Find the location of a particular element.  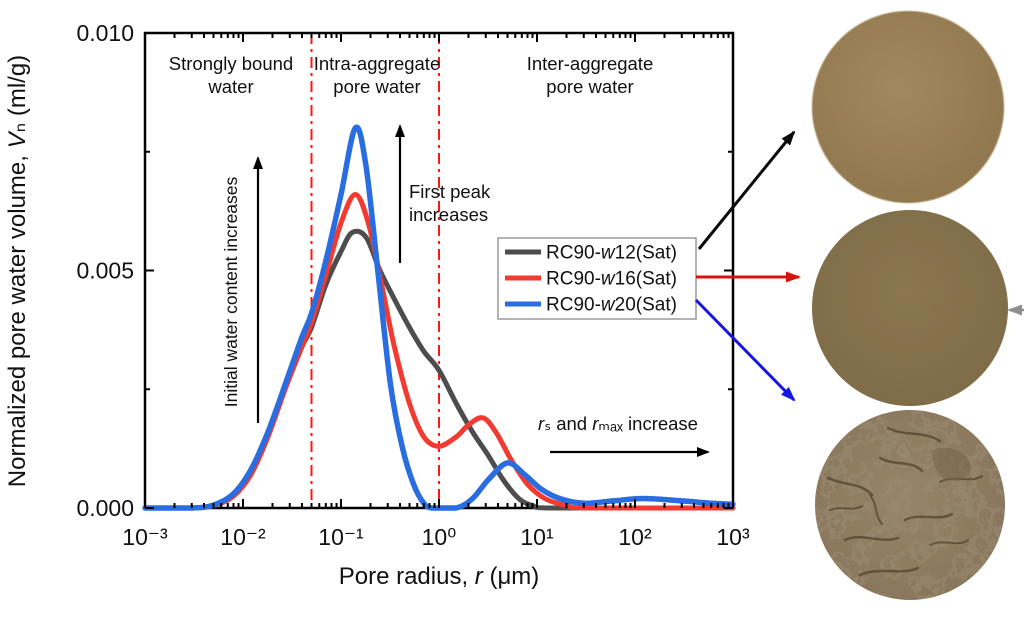

x-tick-label: 10¹ is located at coordinates (537, 537).